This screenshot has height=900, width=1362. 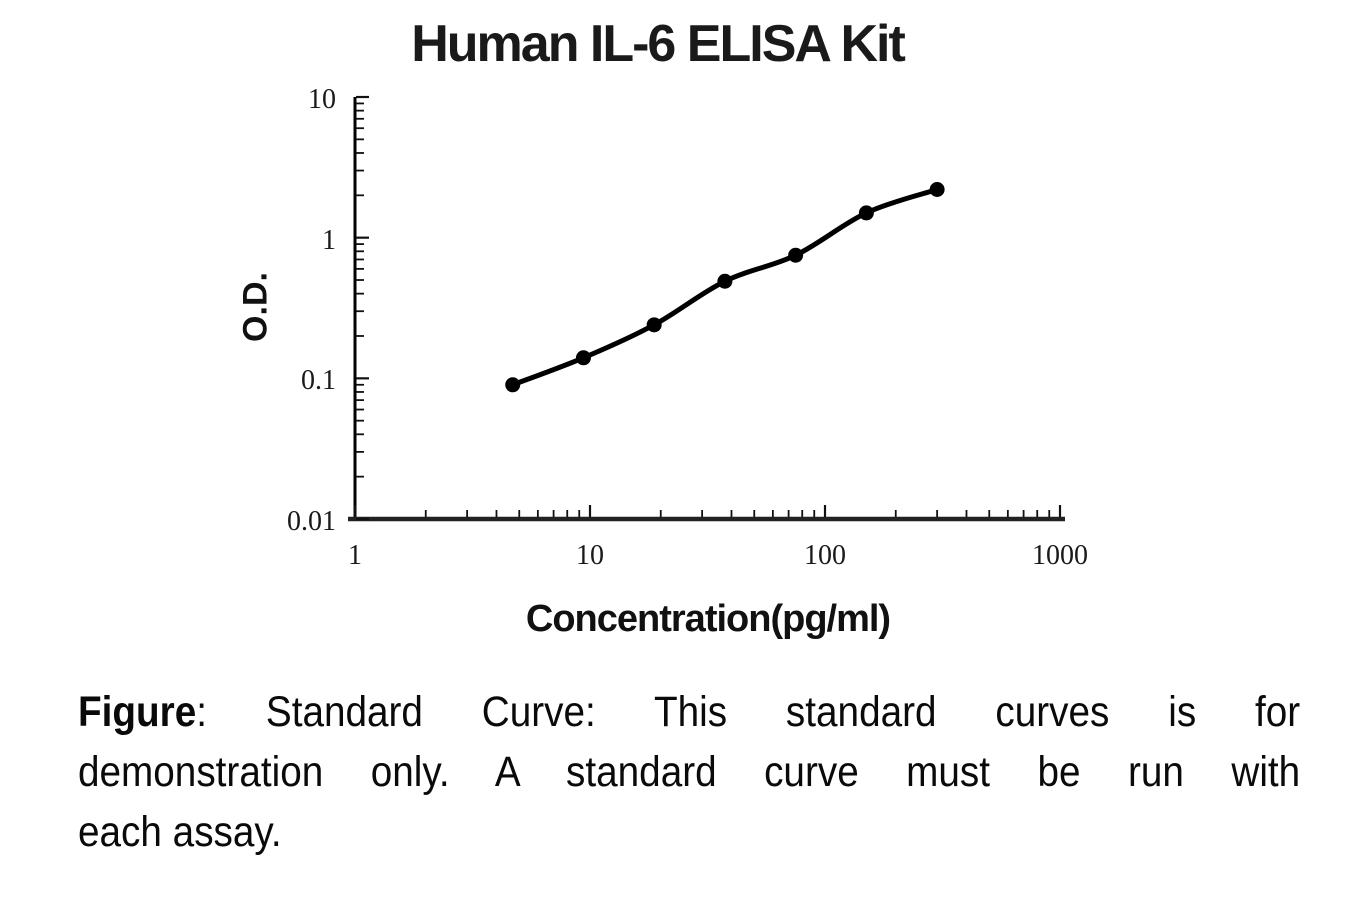 What do you see at coordinates (590, 555) in the screenshot?
I see `x-tick-label: 10` at bounding box center [590, 555].